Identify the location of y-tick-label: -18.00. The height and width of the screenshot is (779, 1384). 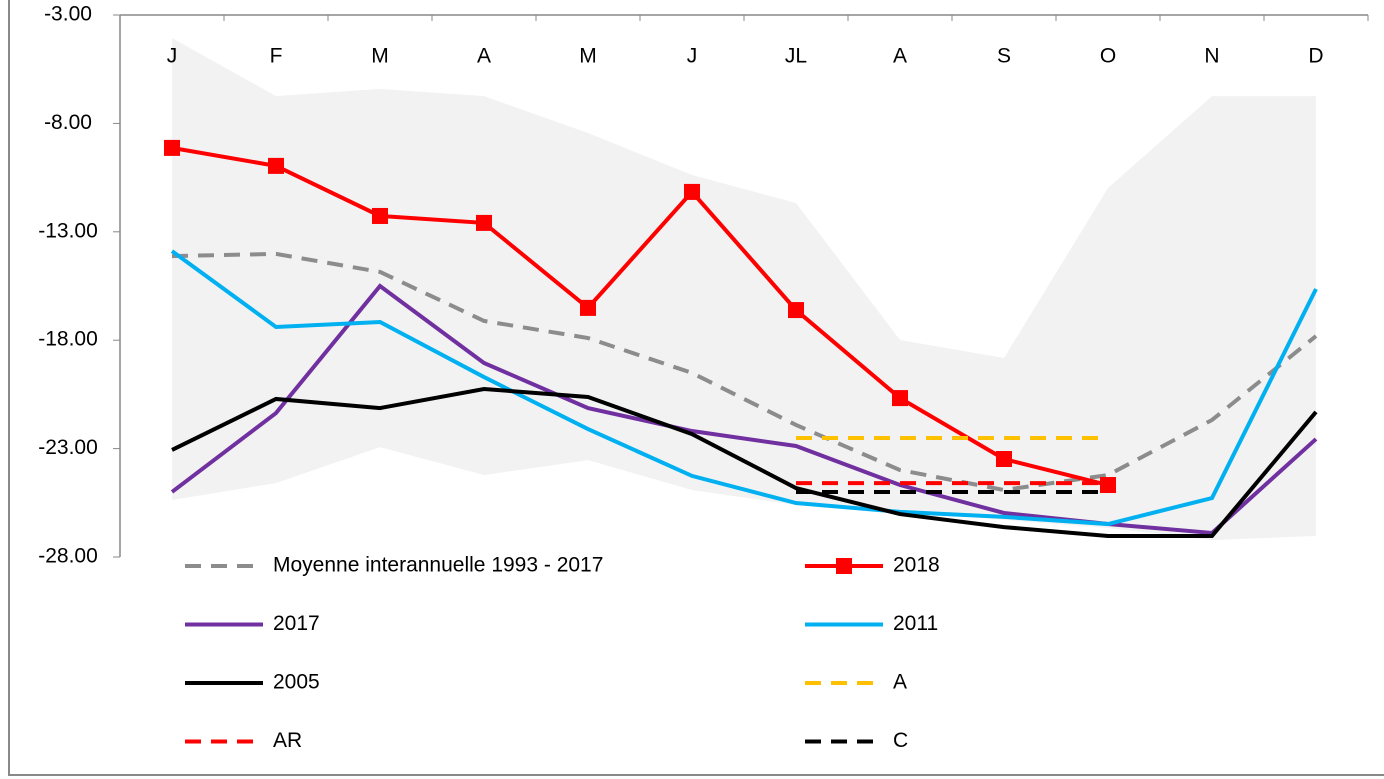
(68, 339).